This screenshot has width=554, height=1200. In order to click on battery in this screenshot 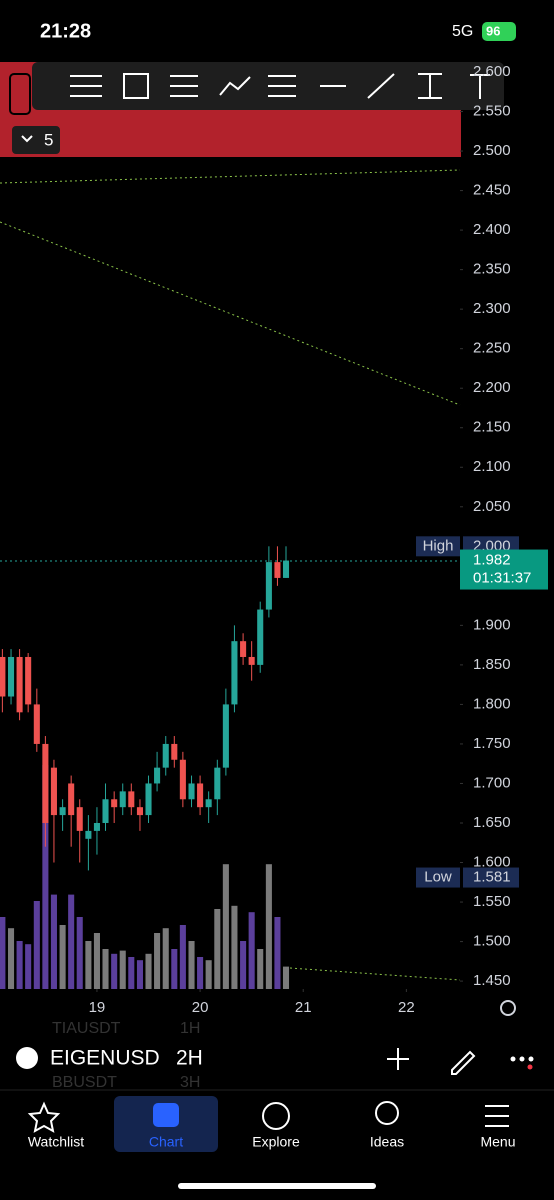, I will do `click(499, 31)`.